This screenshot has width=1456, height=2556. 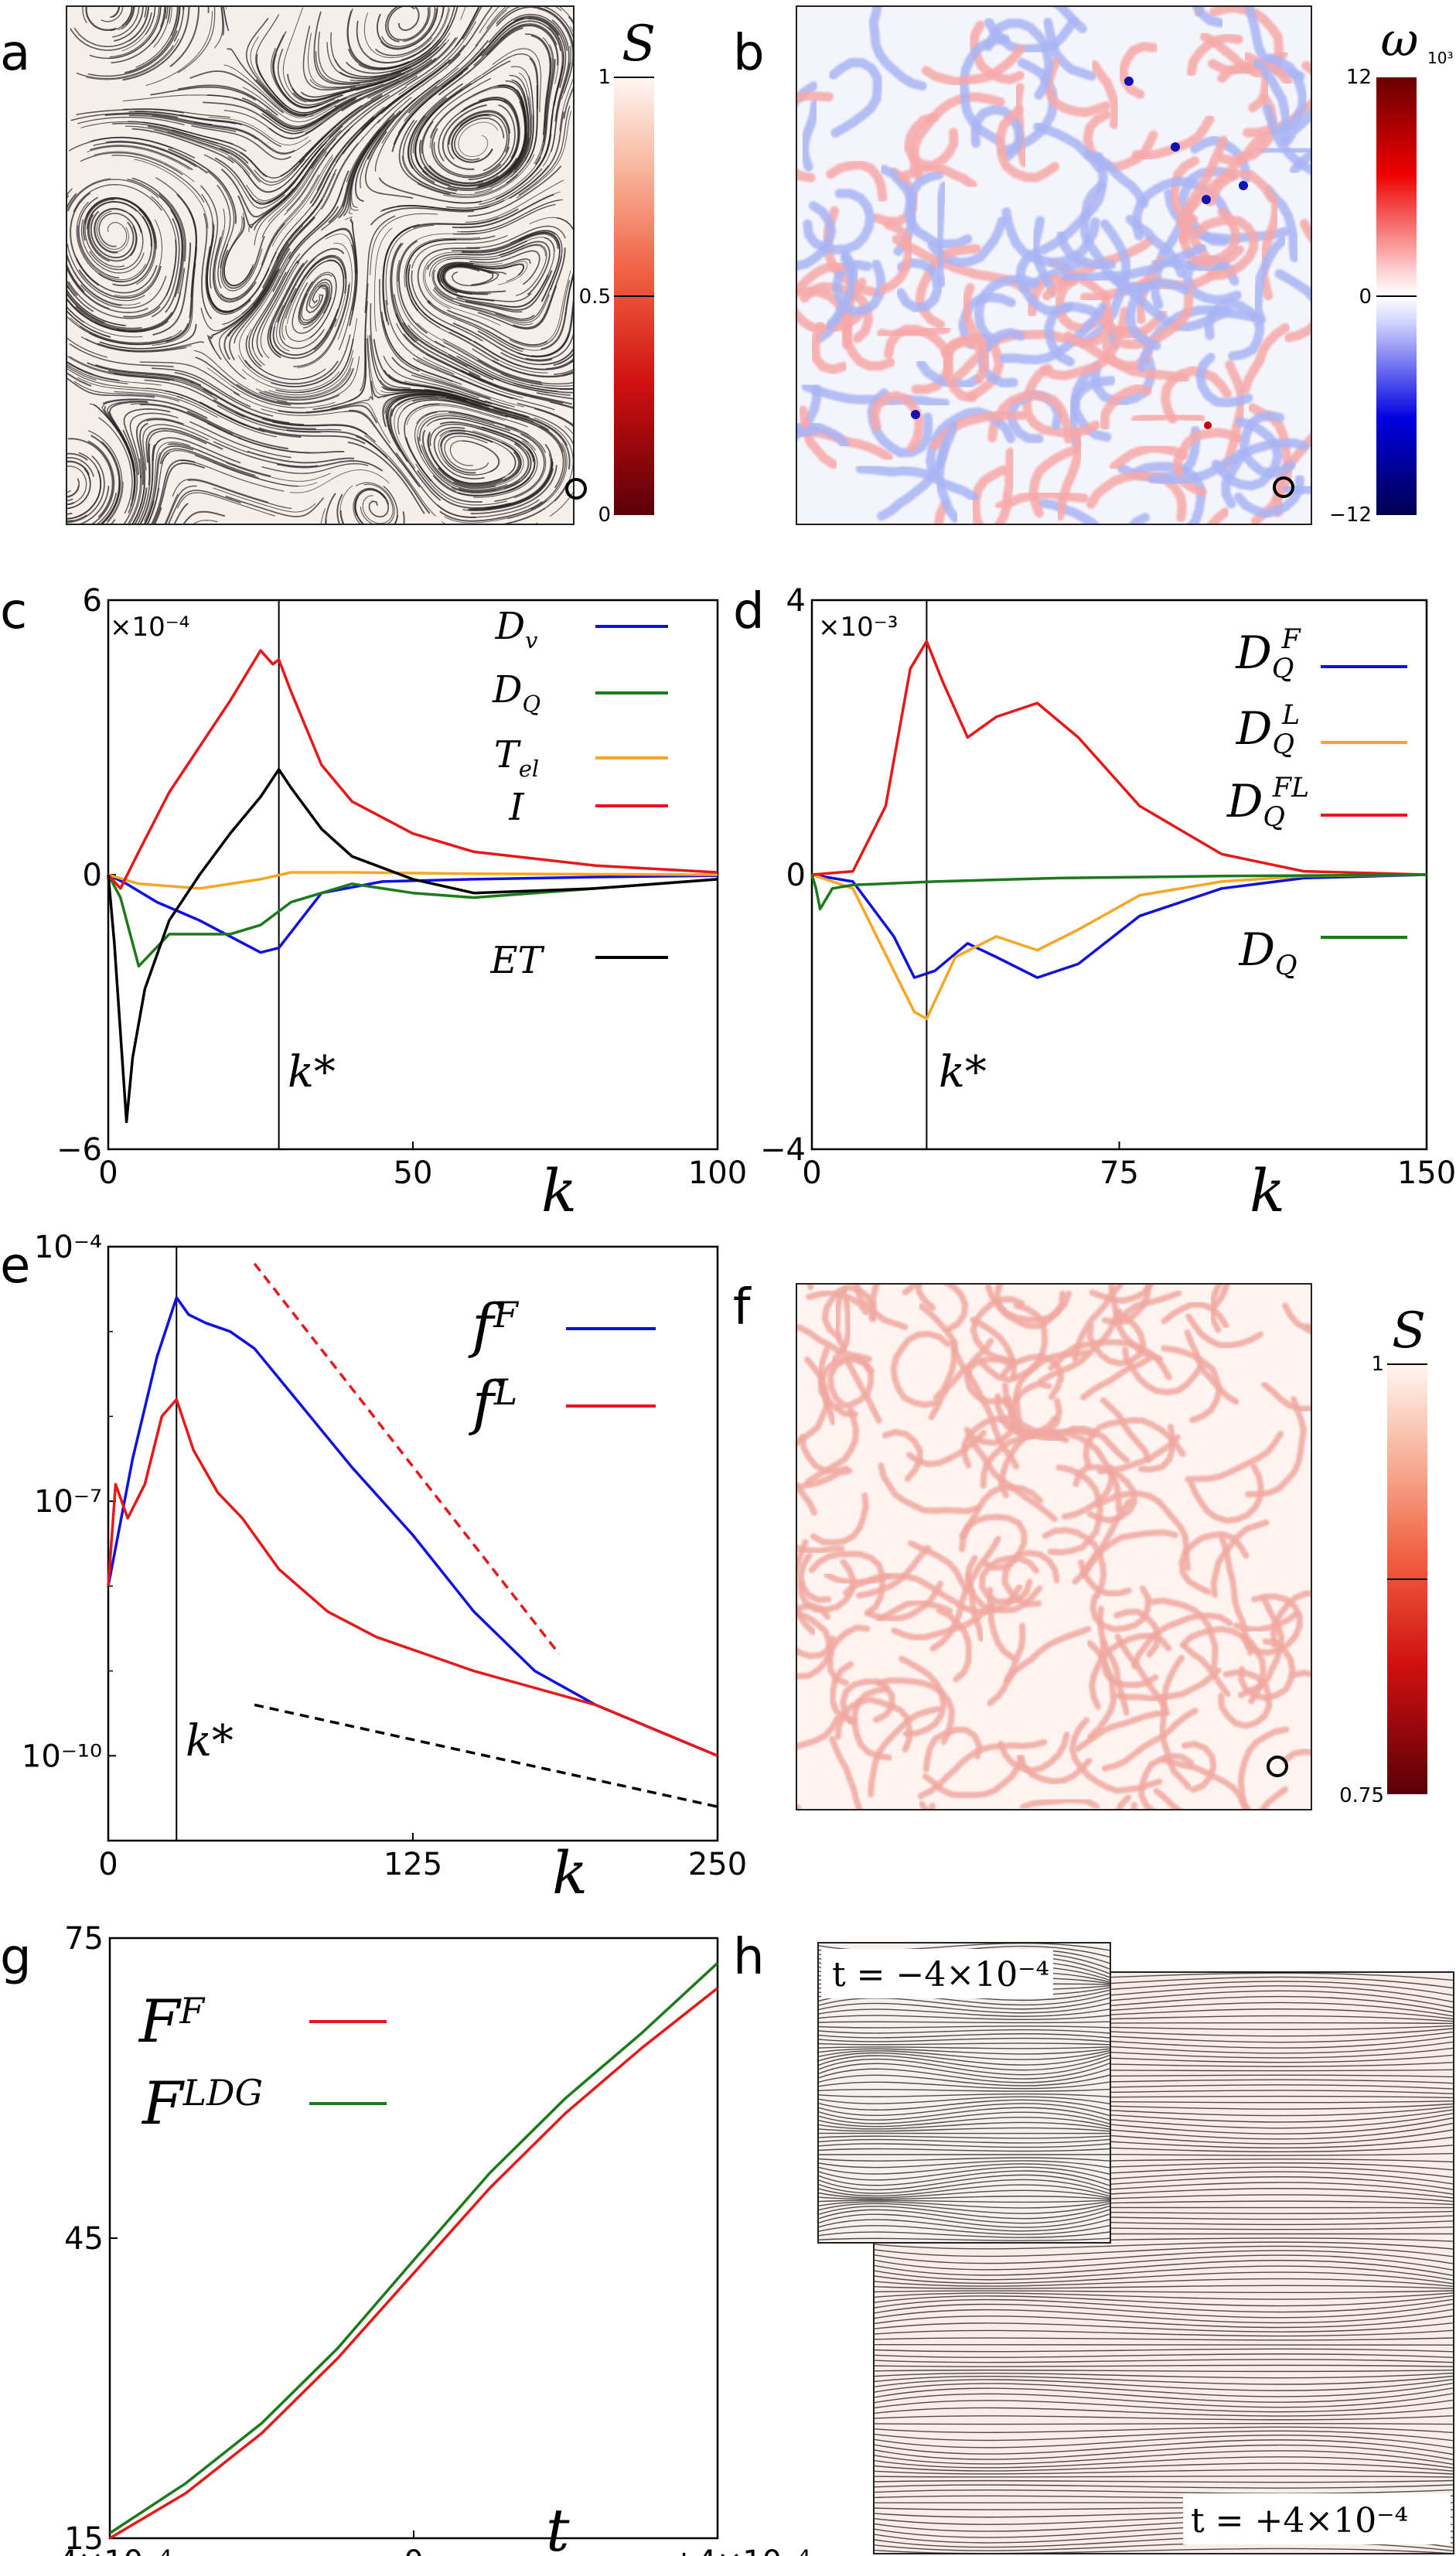 I want to click on marker-circle, so click(x=1278, y=1766).